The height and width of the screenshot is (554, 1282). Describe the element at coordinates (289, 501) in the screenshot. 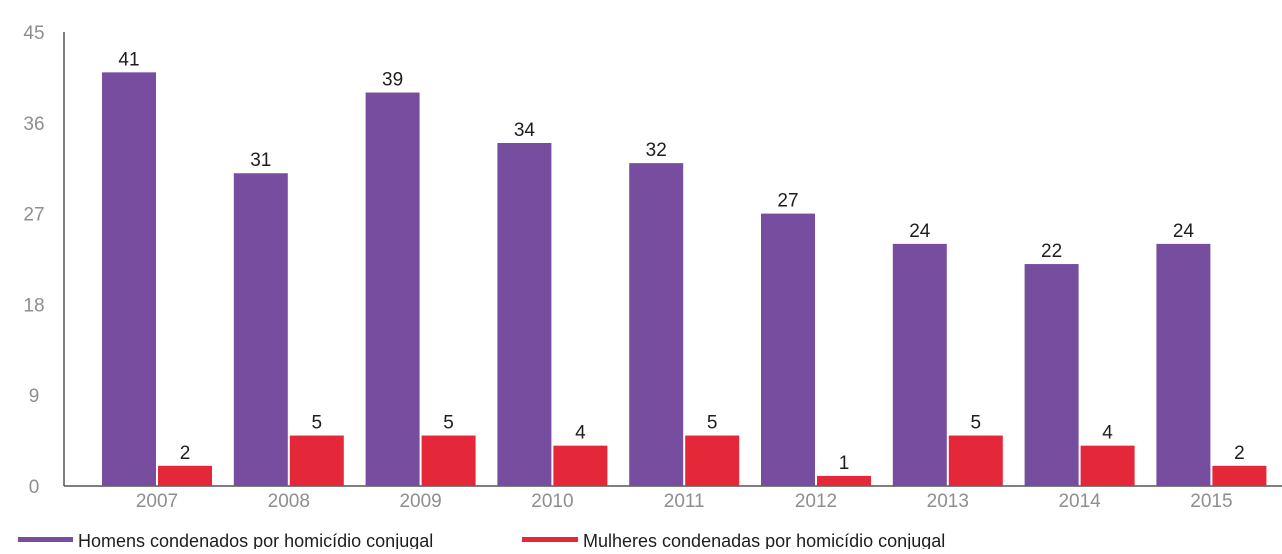

I see `x-tick-label: 2008` at that location.